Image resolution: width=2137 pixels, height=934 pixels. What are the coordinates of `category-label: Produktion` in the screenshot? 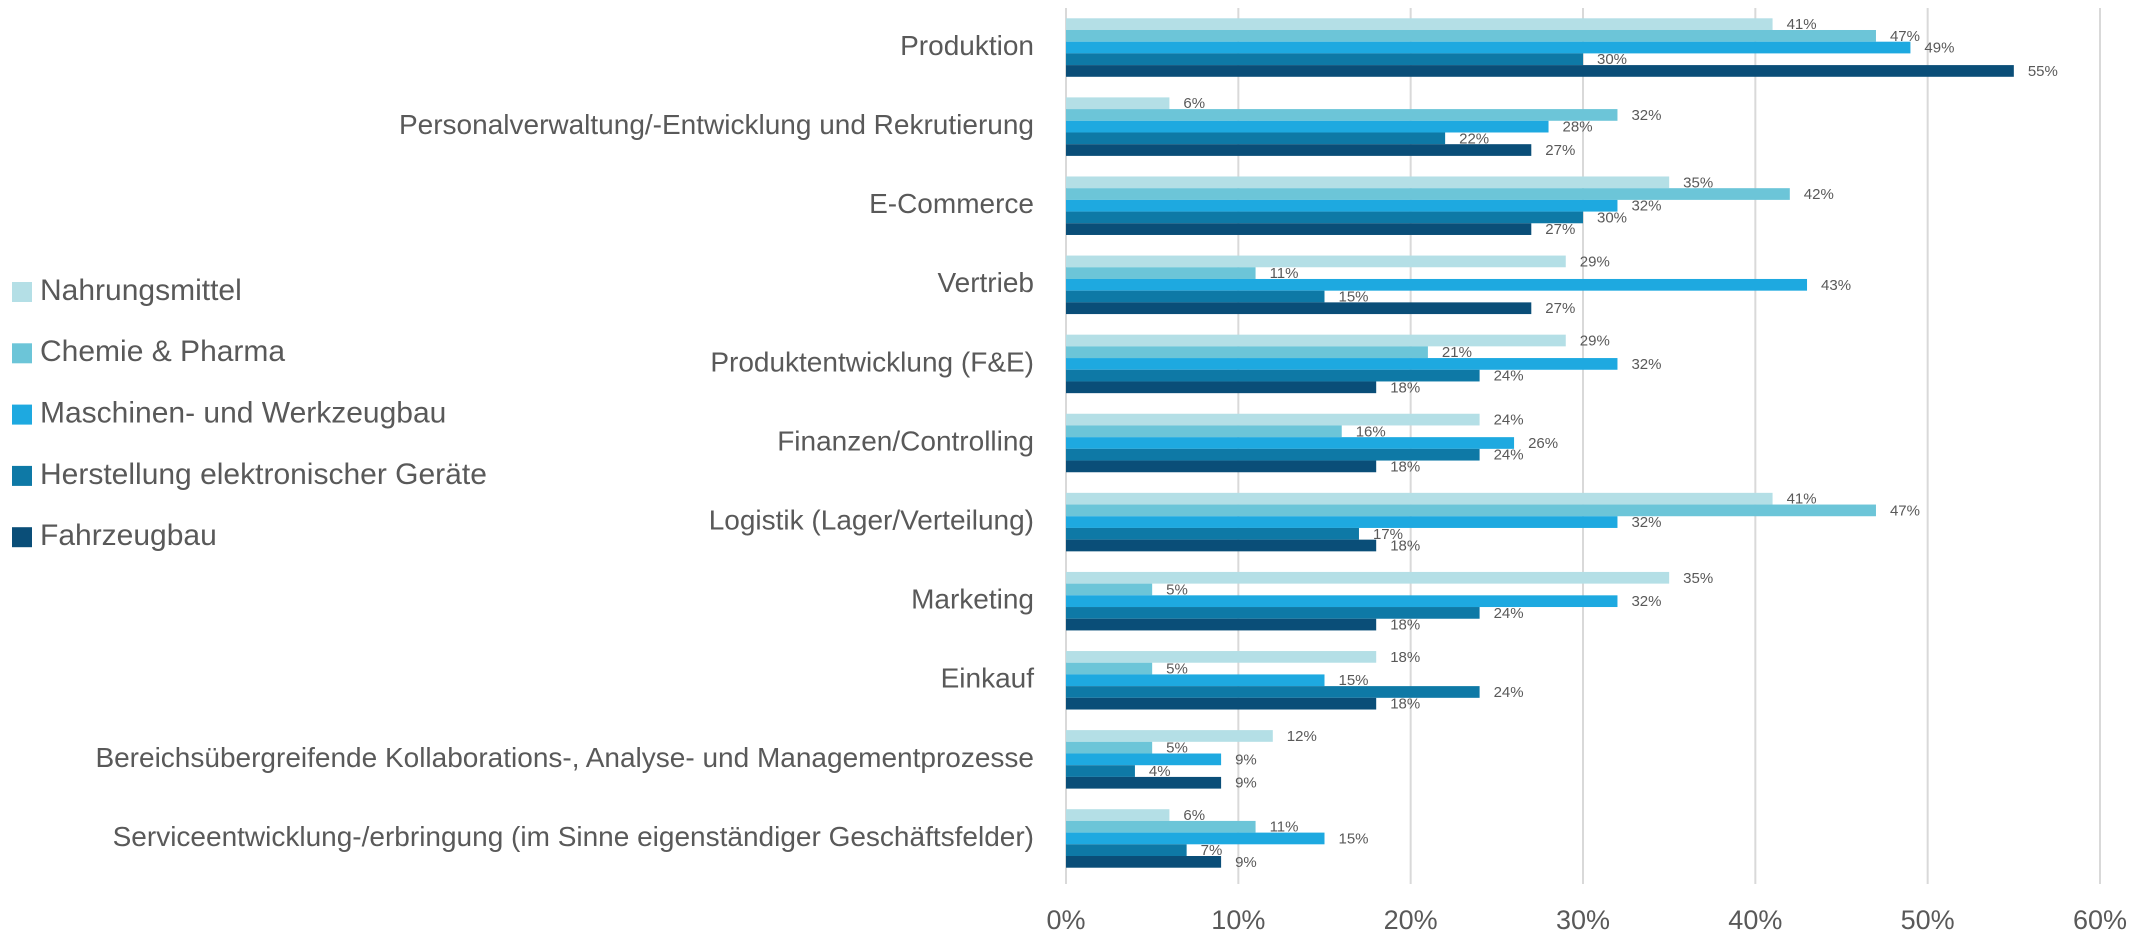 It's located at (967, 45).